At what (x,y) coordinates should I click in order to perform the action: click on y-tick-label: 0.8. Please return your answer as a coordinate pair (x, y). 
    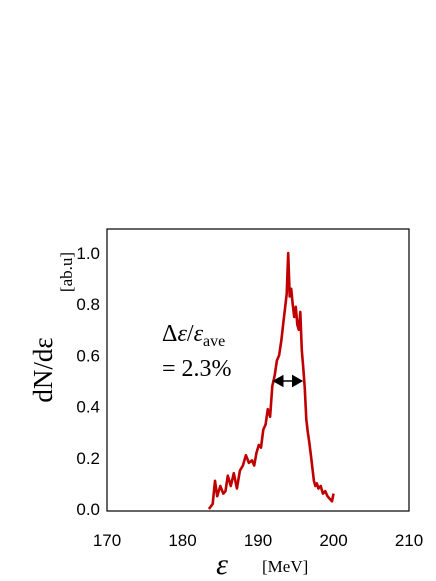
    Looking at the image, I should click on (88, 304).